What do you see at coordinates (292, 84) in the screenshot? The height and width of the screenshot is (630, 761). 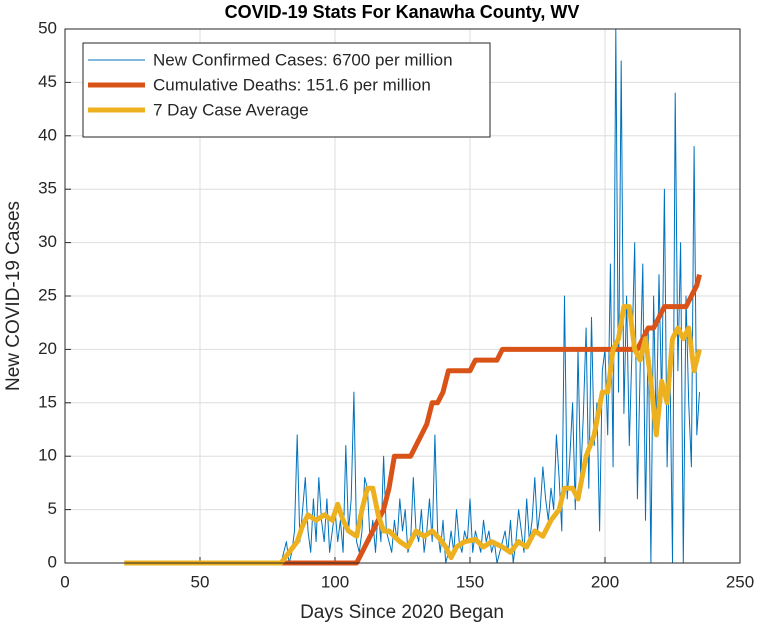 I see `legend-label: Cumulative Deaths: 151.6 per million` at bounding box center [292, 84].